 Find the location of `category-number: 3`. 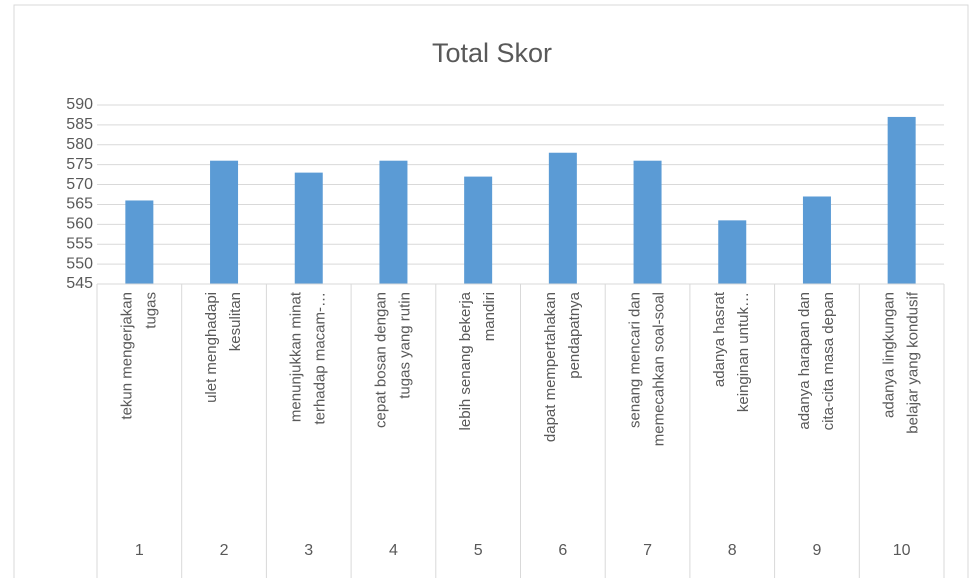

category-number: 3 is located at coordinates (308, 550).